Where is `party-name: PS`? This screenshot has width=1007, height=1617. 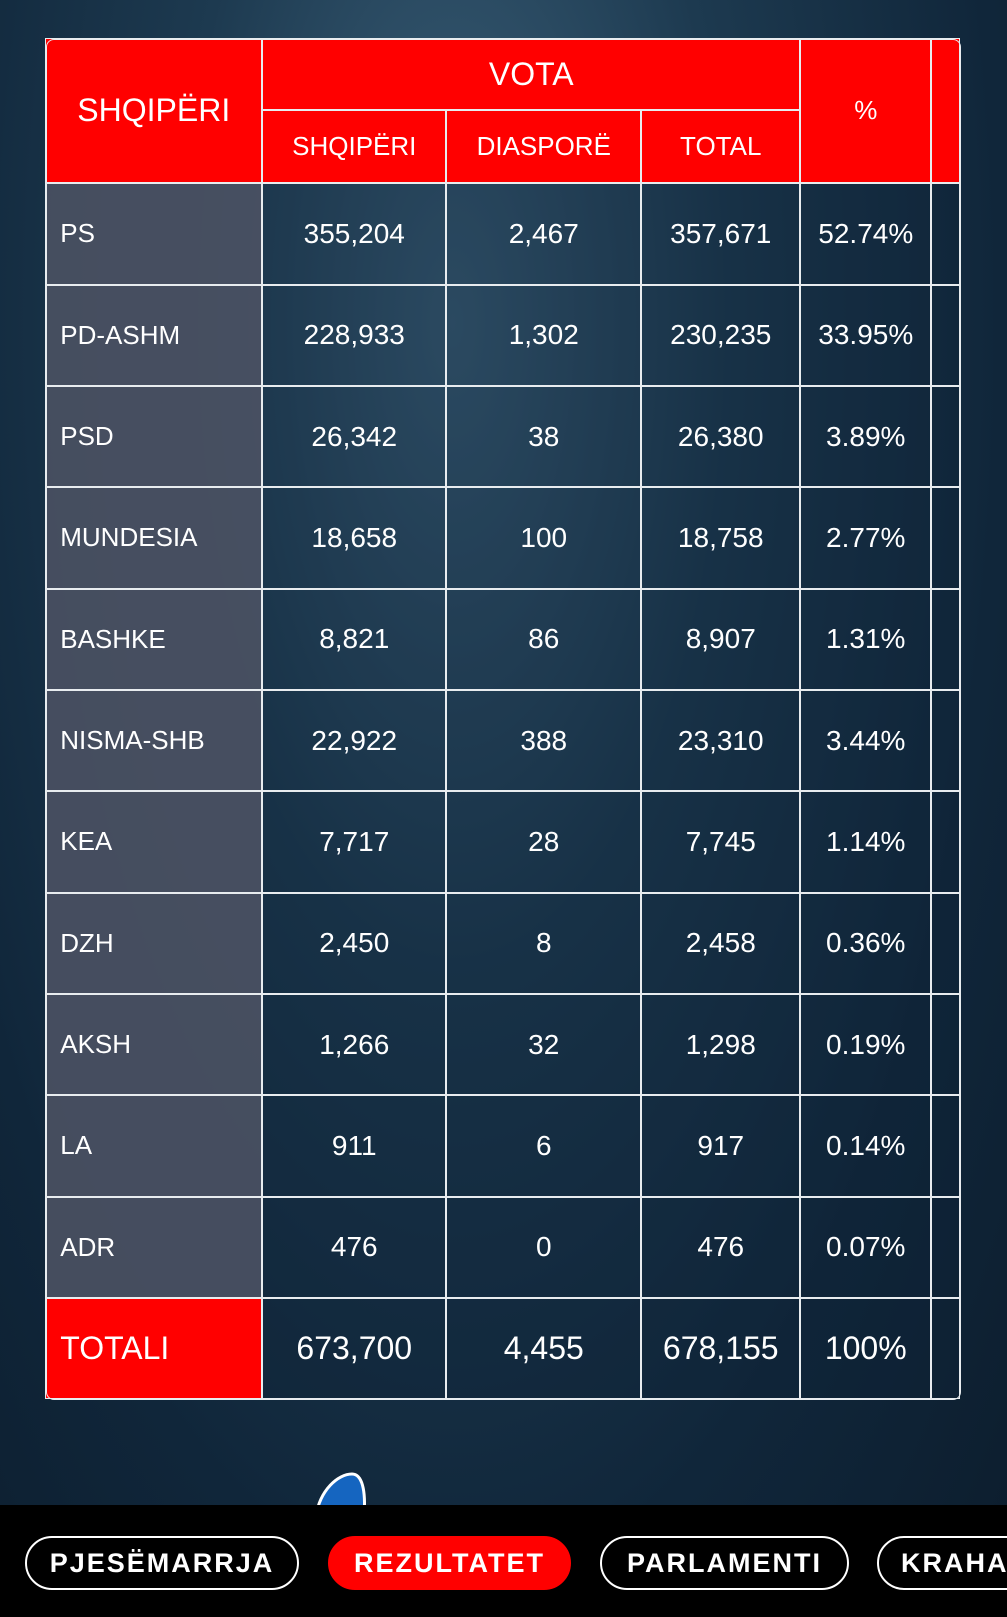 party-name: PS is located at coordinates (154, 234).